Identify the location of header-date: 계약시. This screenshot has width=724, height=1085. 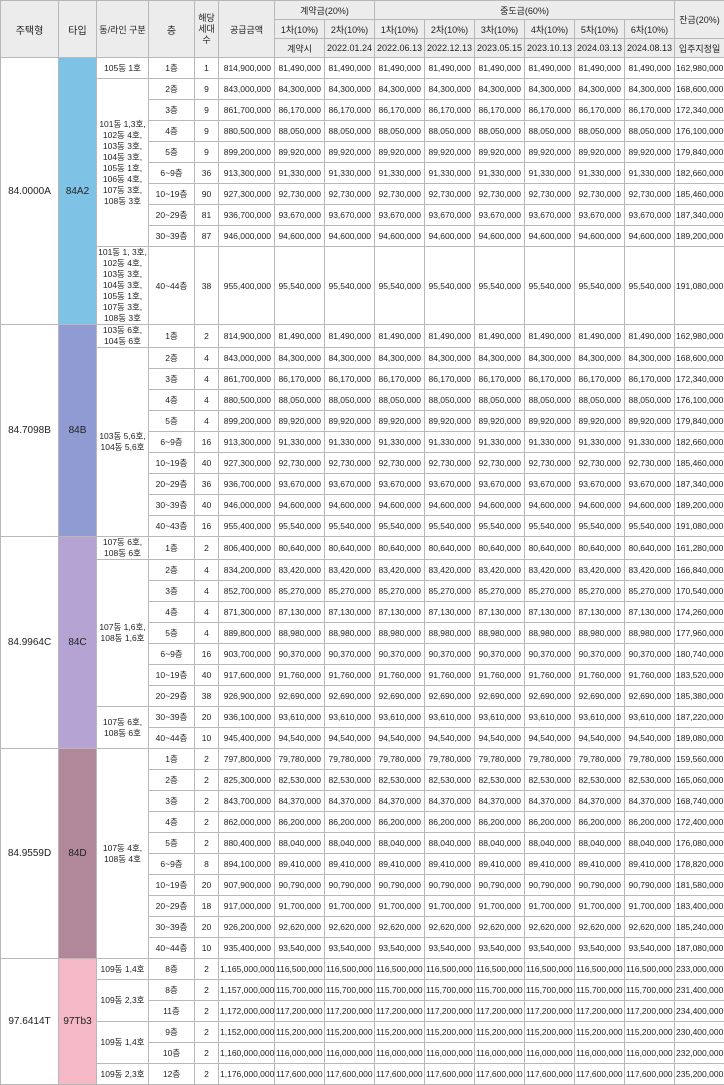
(300, 48).